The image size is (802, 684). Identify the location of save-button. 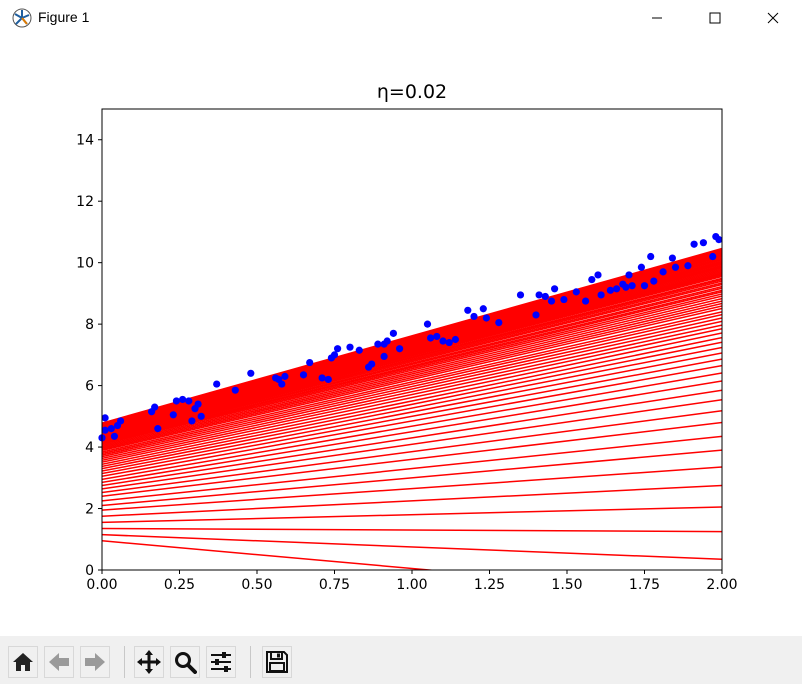
(277, 662).